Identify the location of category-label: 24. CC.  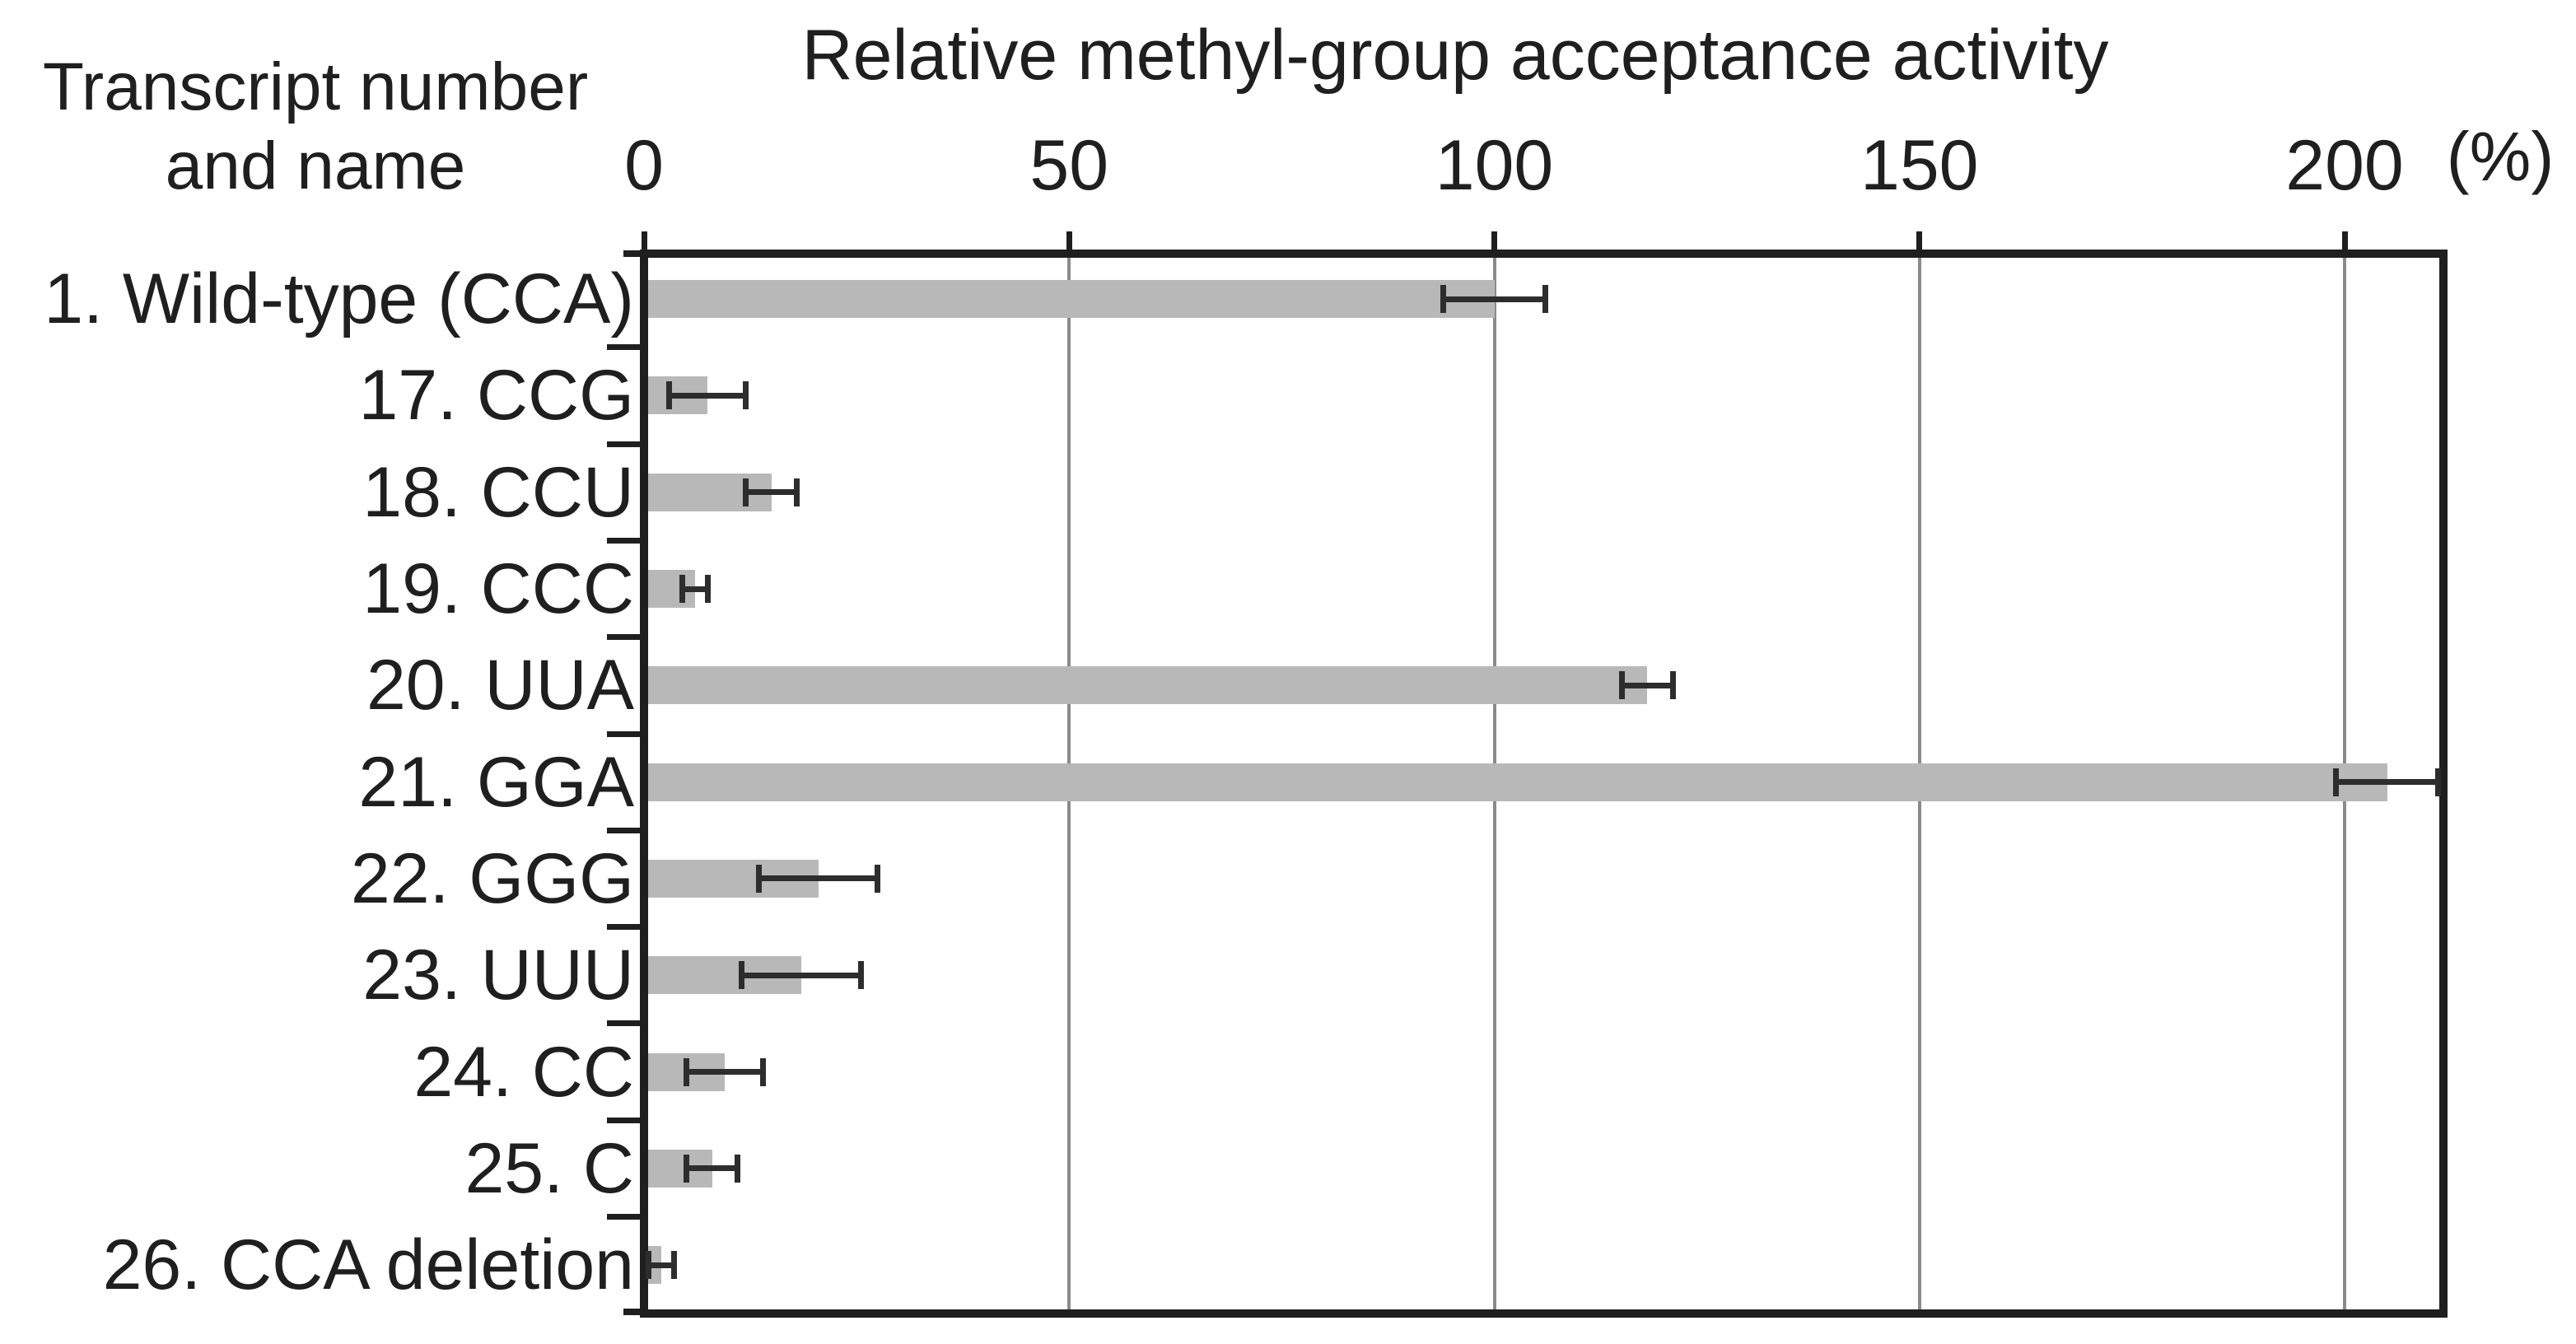
(523, 1072).